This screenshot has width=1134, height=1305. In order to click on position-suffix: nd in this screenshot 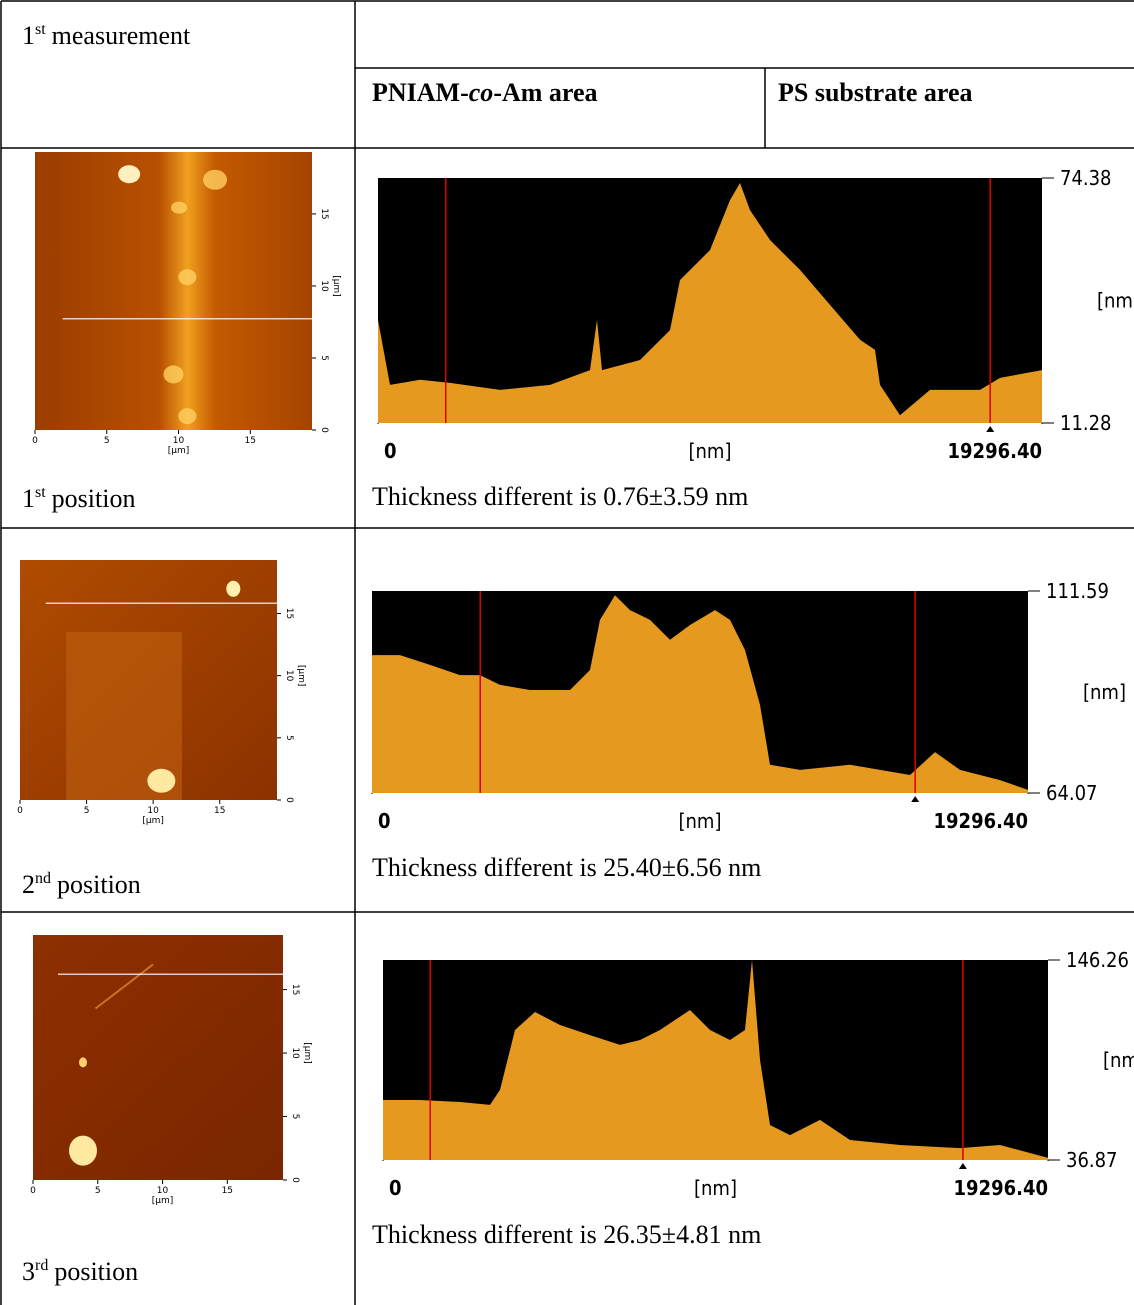, I will do `click(43, 878)`.